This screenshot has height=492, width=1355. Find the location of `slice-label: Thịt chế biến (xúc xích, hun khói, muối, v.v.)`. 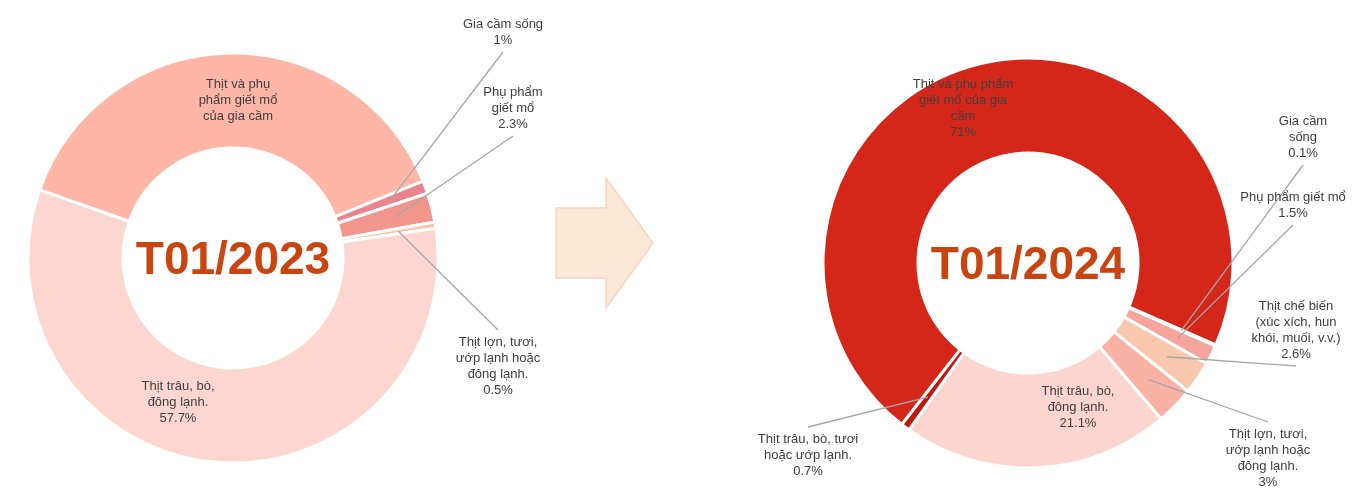

slice-label: Thịt chế biến (xúc xích, hun khói, muối, v.v.) is located at coordinates (1296, 321).